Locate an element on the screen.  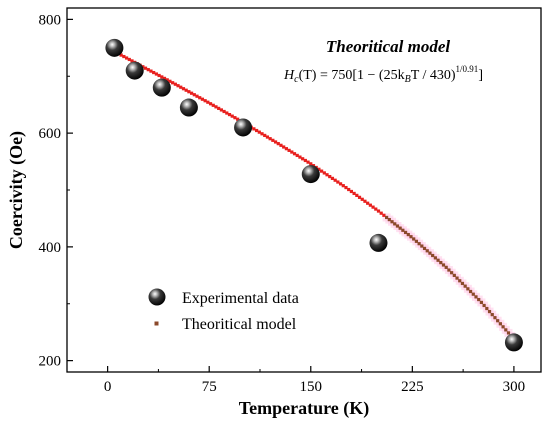
x-tick-label: 225 is located at coordinates (412, 387).